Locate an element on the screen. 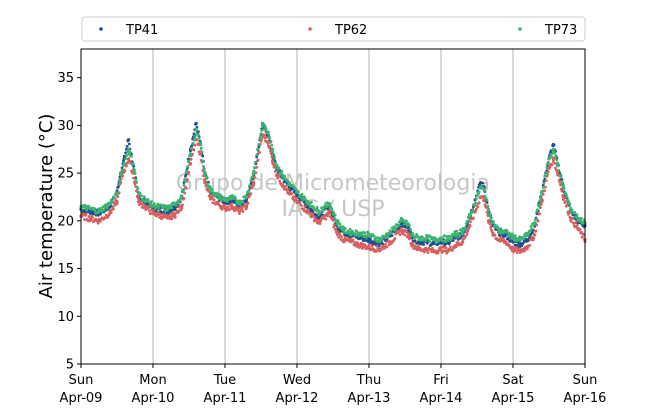 This screenshot has height=409, width=650. x-tick-date-7: Apr-16 is located at coordinates (585, 398).